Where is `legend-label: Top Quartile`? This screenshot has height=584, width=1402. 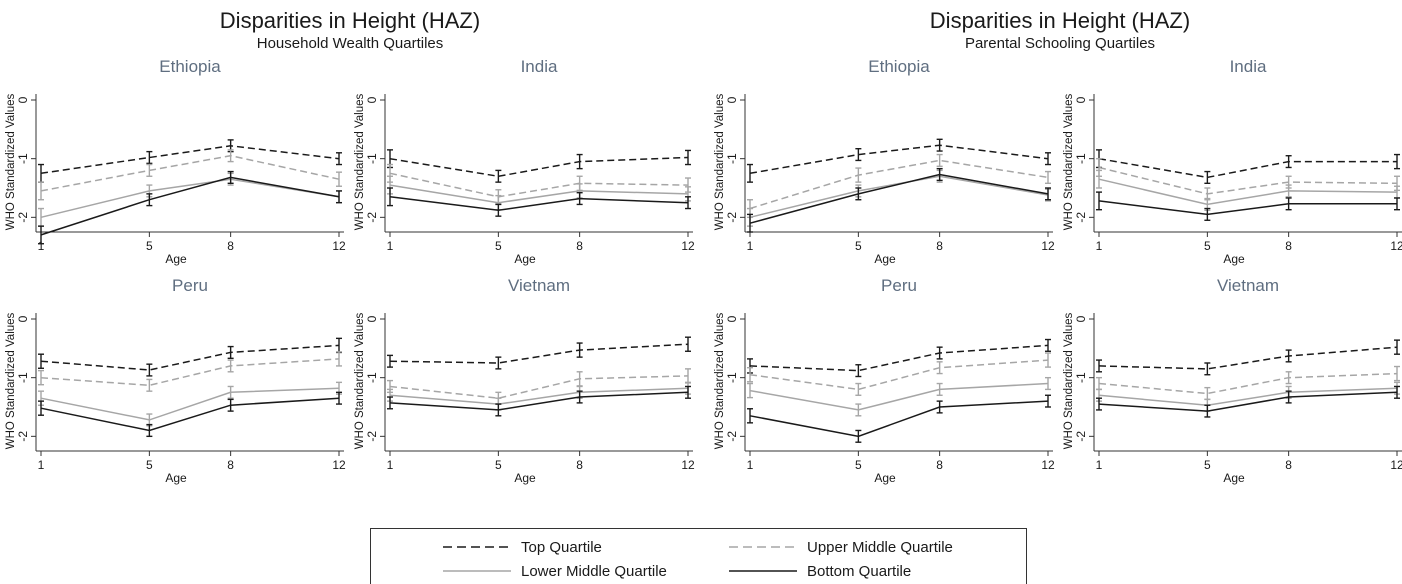
legend-label: Top Quartile is located at coordinates (561, 547).